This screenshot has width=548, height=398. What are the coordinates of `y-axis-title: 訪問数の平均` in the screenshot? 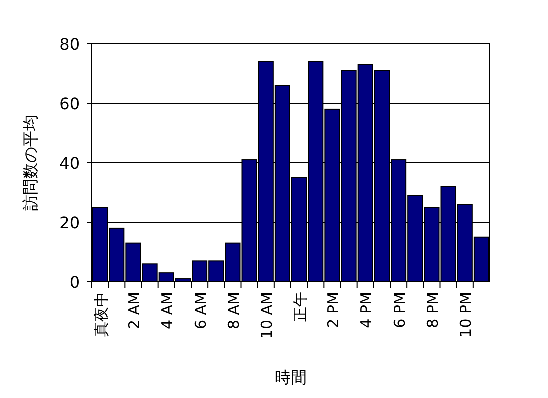 It's located at (30, 163).